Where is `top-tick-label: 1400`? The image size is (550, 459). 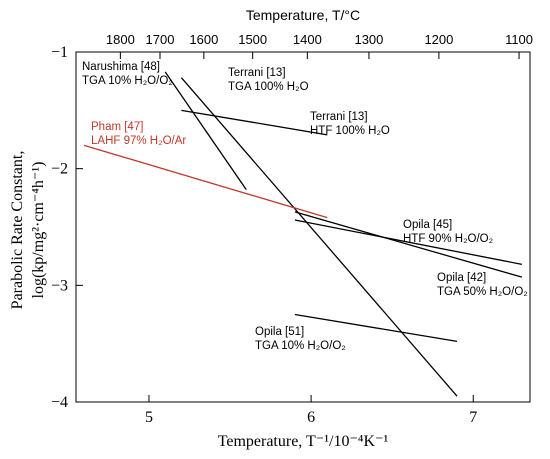 top-tick-label: 1400 is located at coordinates (307, 39).